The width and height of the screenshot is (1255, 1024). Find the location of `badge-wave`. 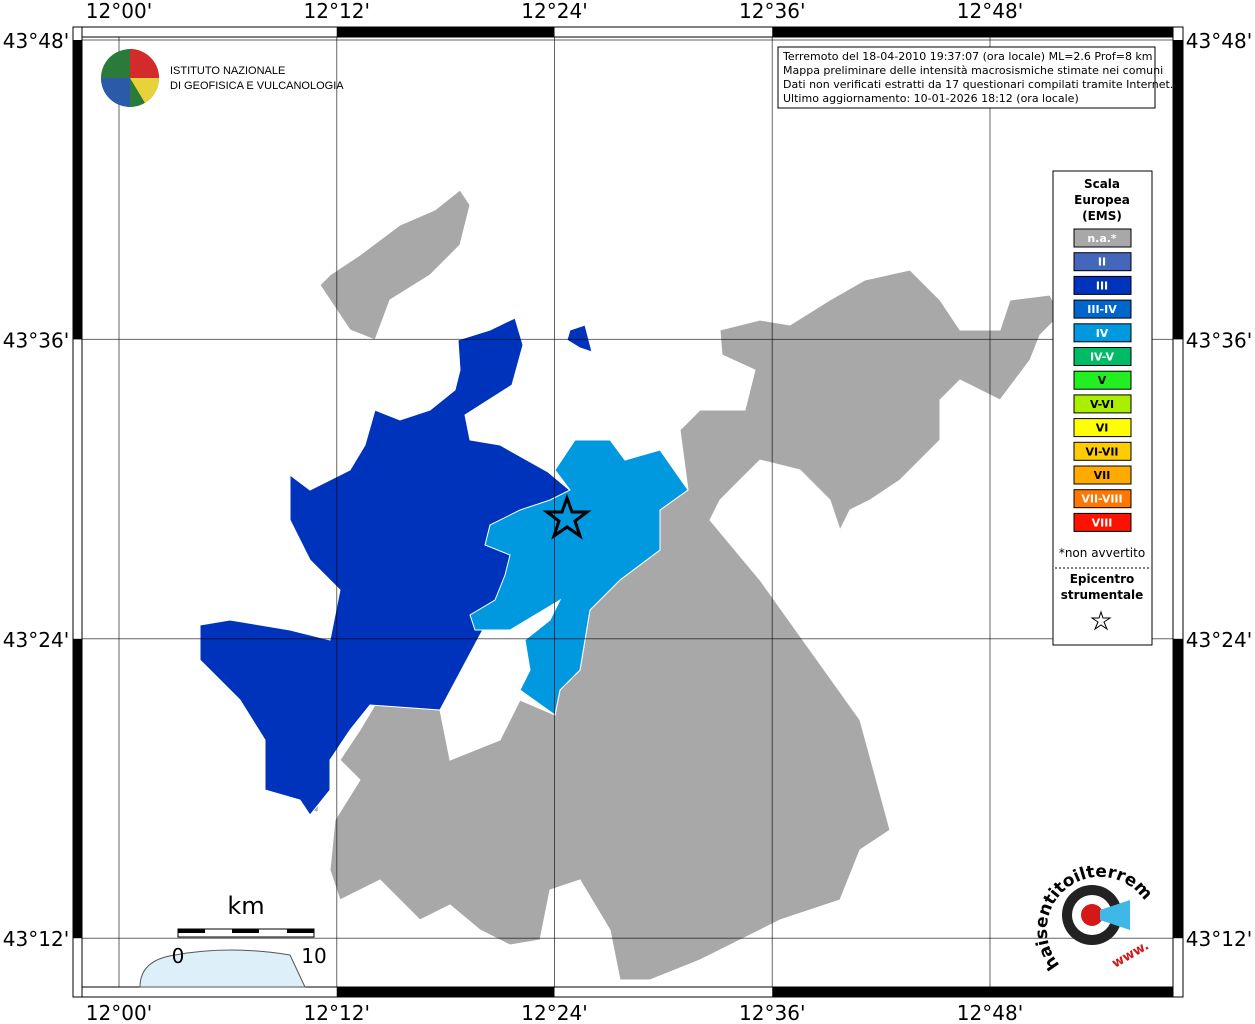

badge-wave is located at coordinates (1115, 915).